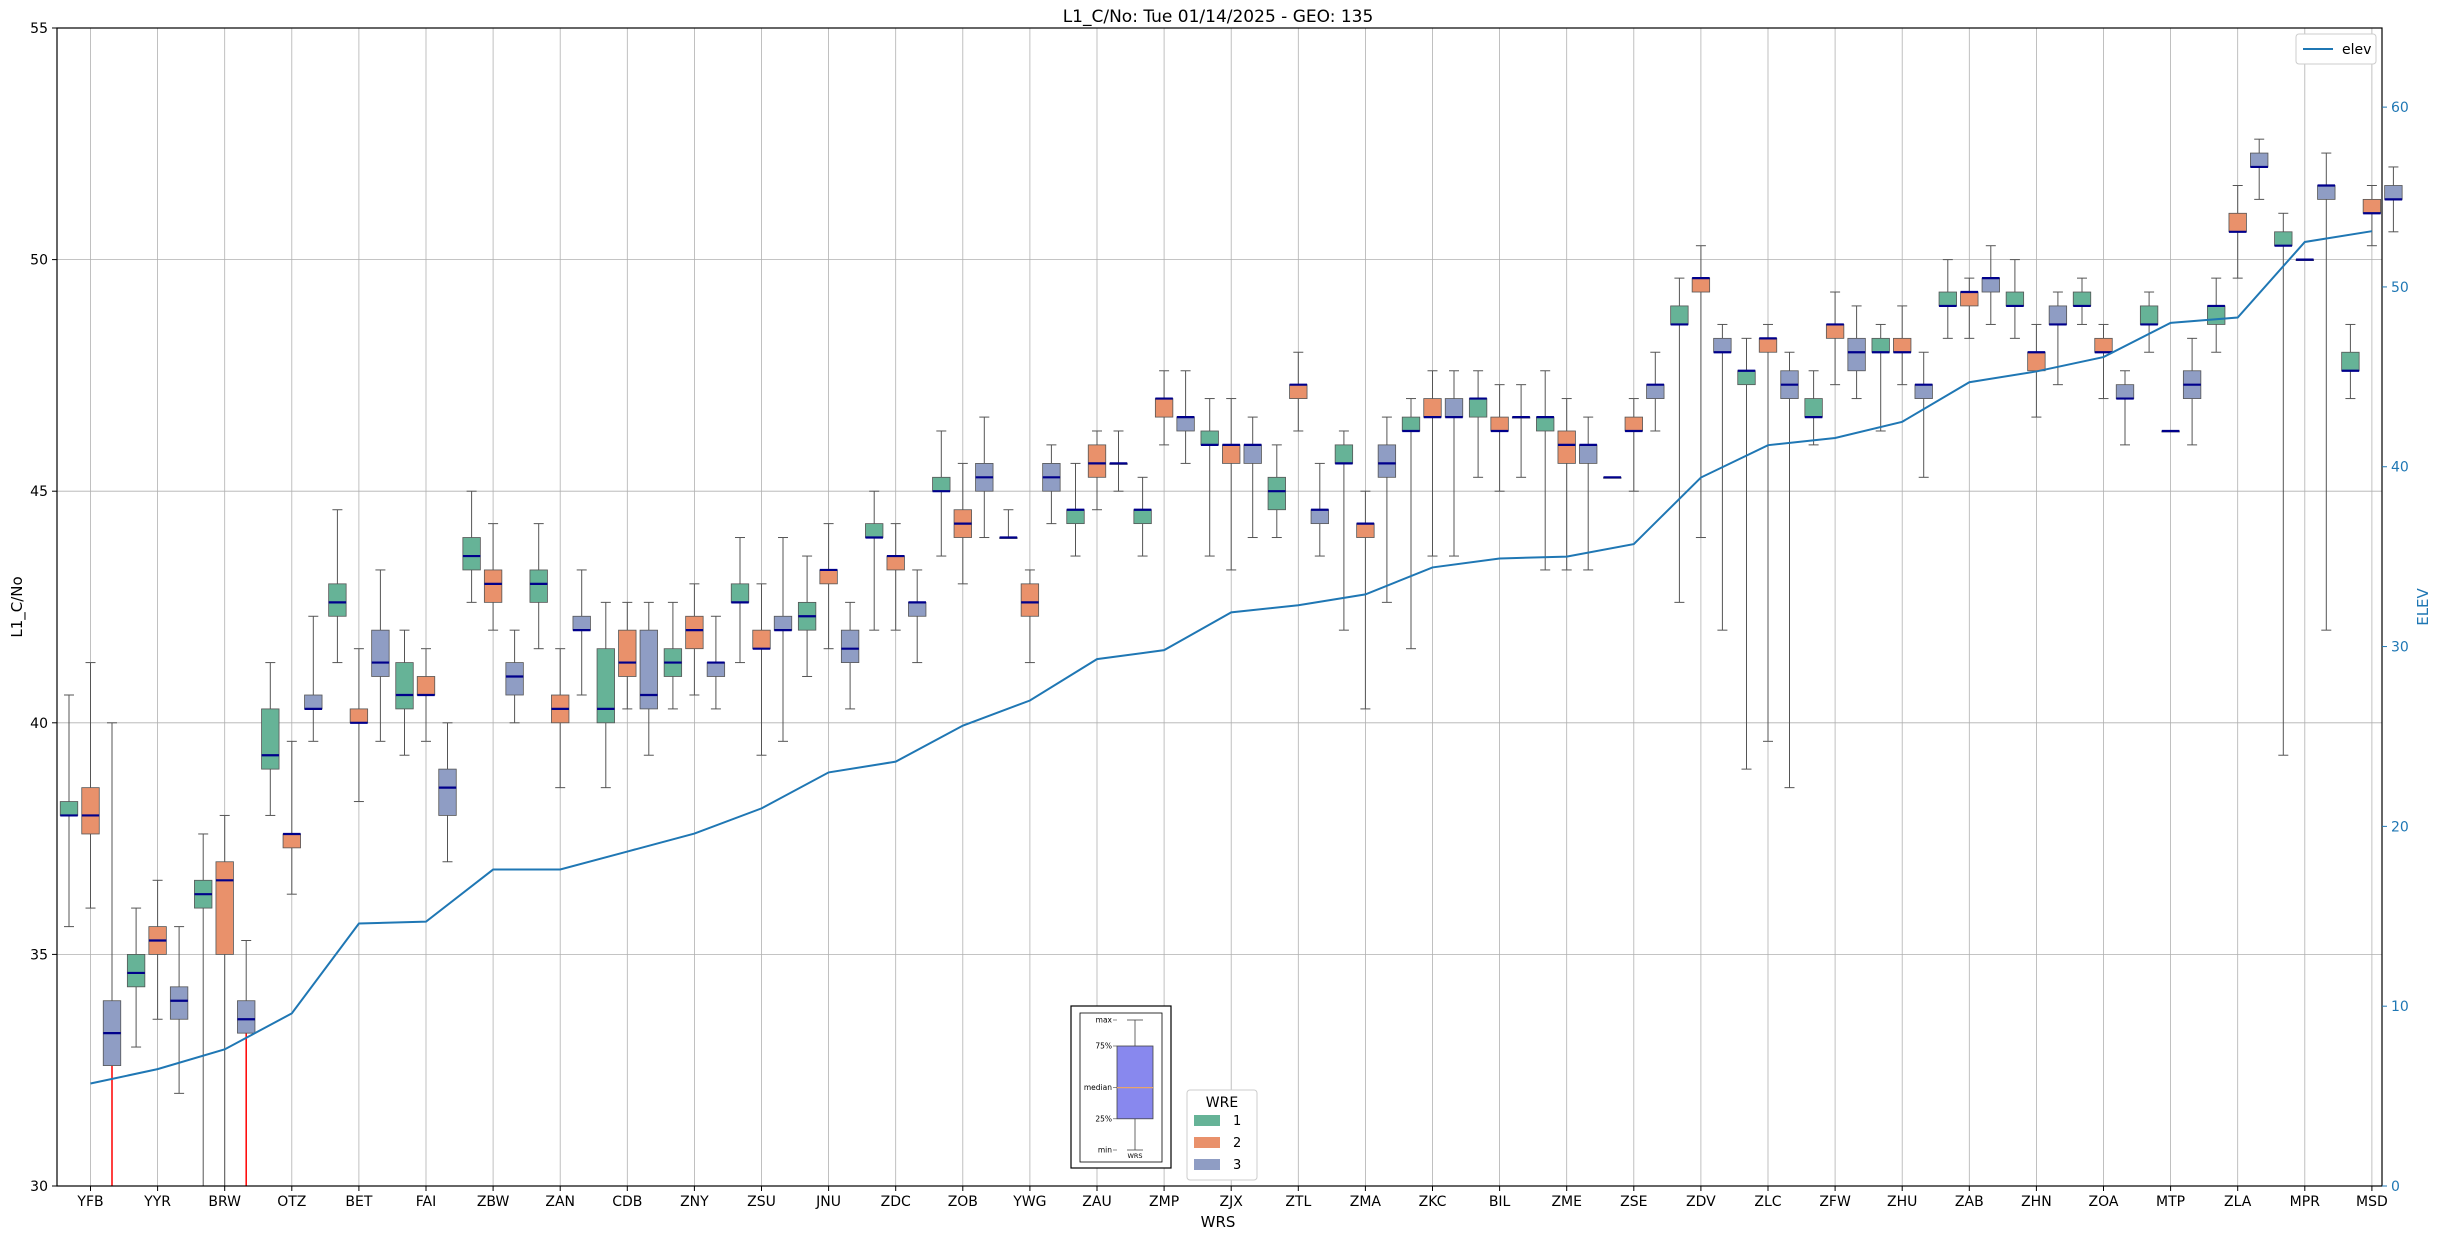  I want to click on wre-legend-label-2: 2, so click(1237, 1143).